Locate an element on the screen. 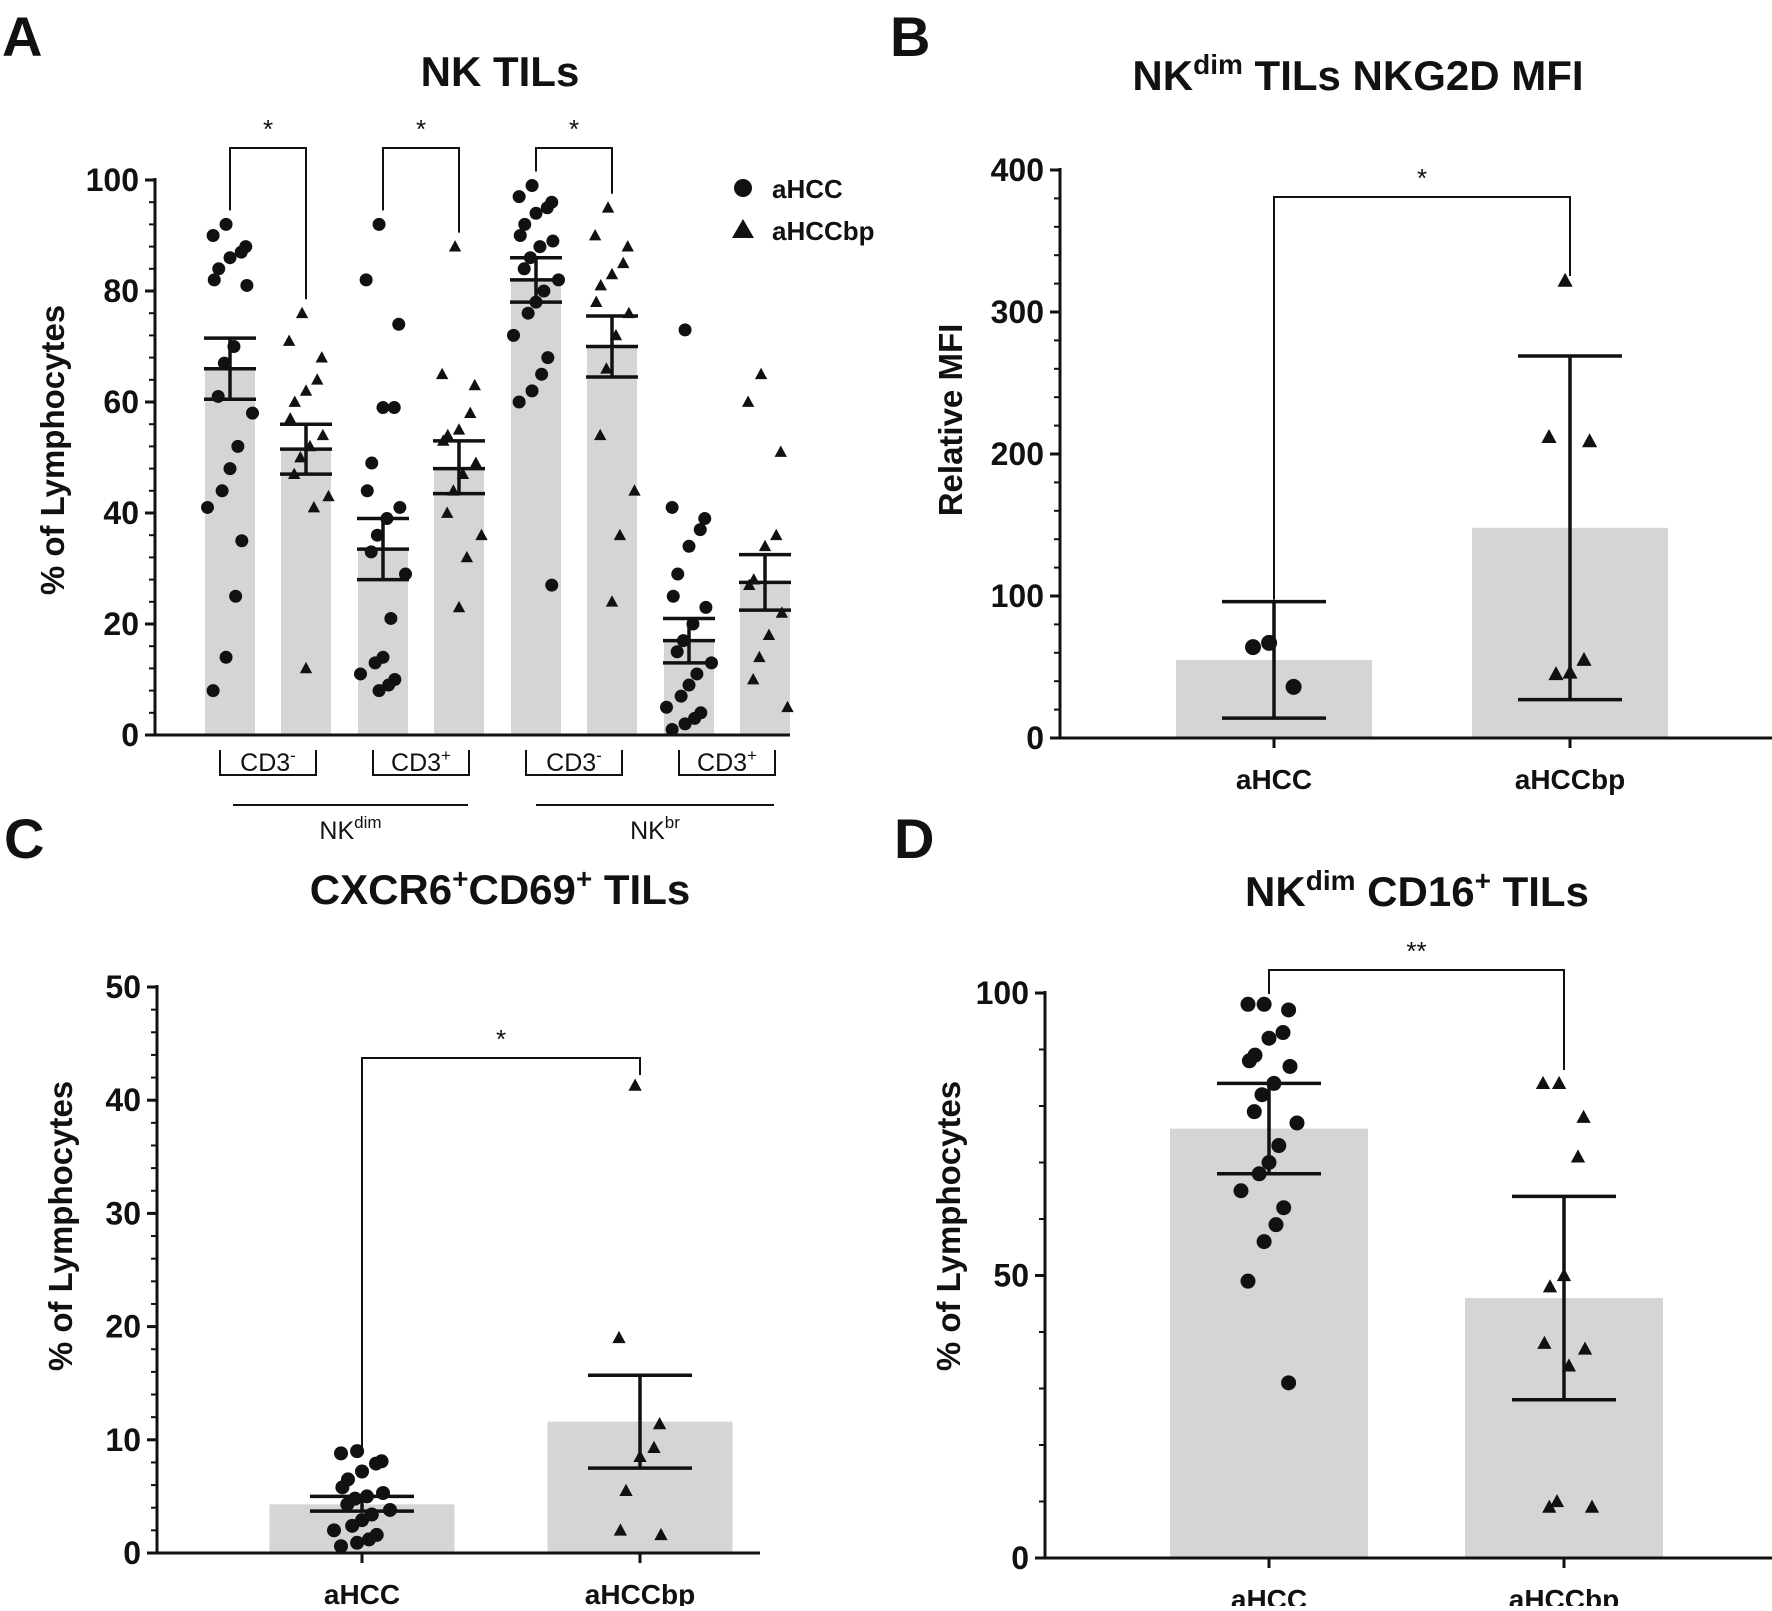  panel-letter-d: D is located at coordinates (914, 838).